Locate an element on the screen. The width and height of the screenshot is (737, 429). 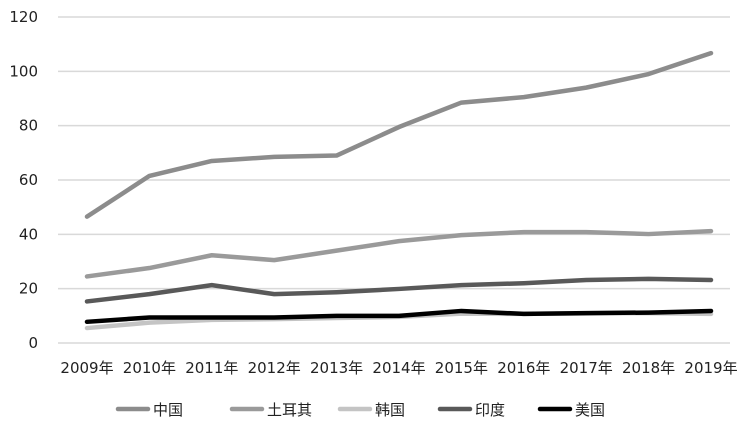
x-tick-label: 2010年 is located at coordinates (149, 368).